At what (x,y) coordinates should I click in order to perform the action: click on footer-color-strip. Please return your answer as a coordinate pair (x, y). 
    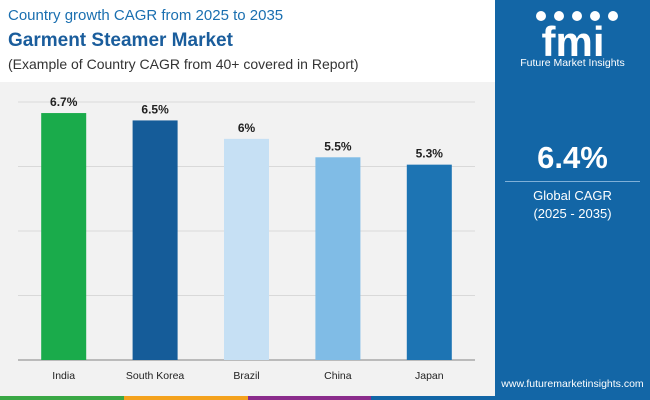
    Looking at the image, I should click on (247, 398).